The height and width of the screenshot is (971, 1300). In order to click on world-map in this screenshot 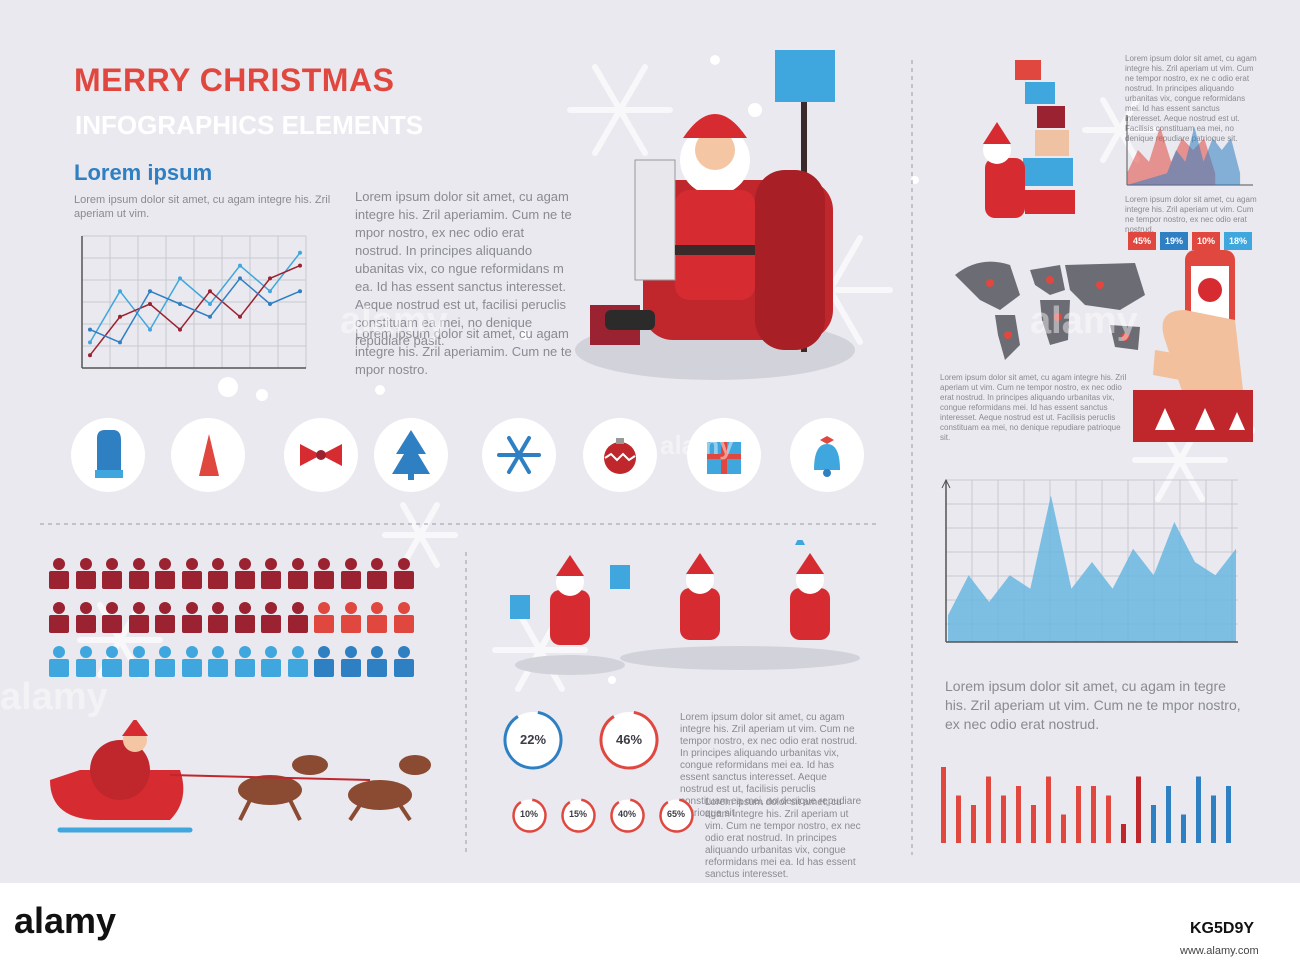, I will do `click(1050, 310)`.